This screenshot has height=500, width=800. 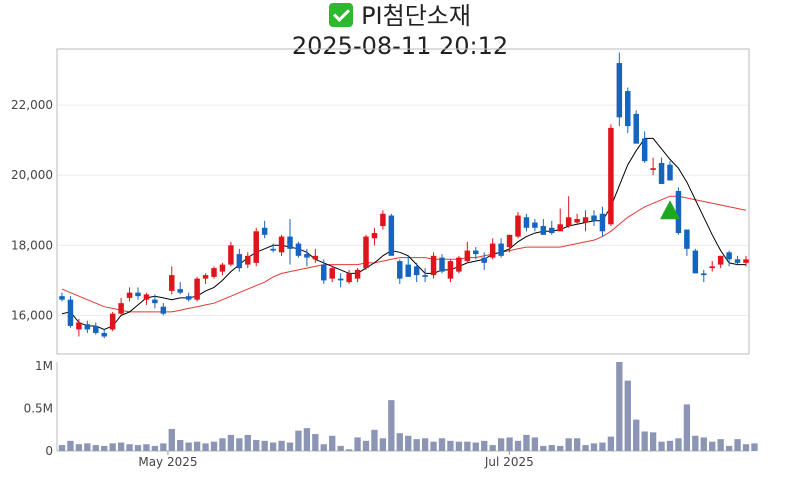 I want to click on price-tick-label: 18,000, so click(x=32, y=245).